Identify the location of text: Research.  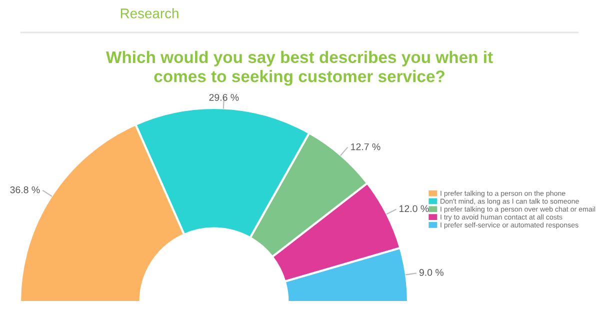
(149, 13).